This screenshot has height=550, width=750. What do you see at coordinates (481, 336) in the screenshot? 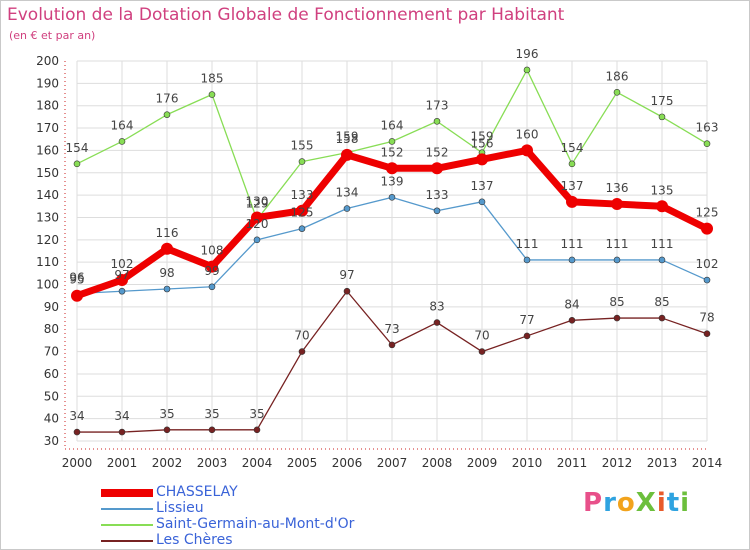
I see `data-label-les-ch-res: 70` at bounding box center [481, 336].